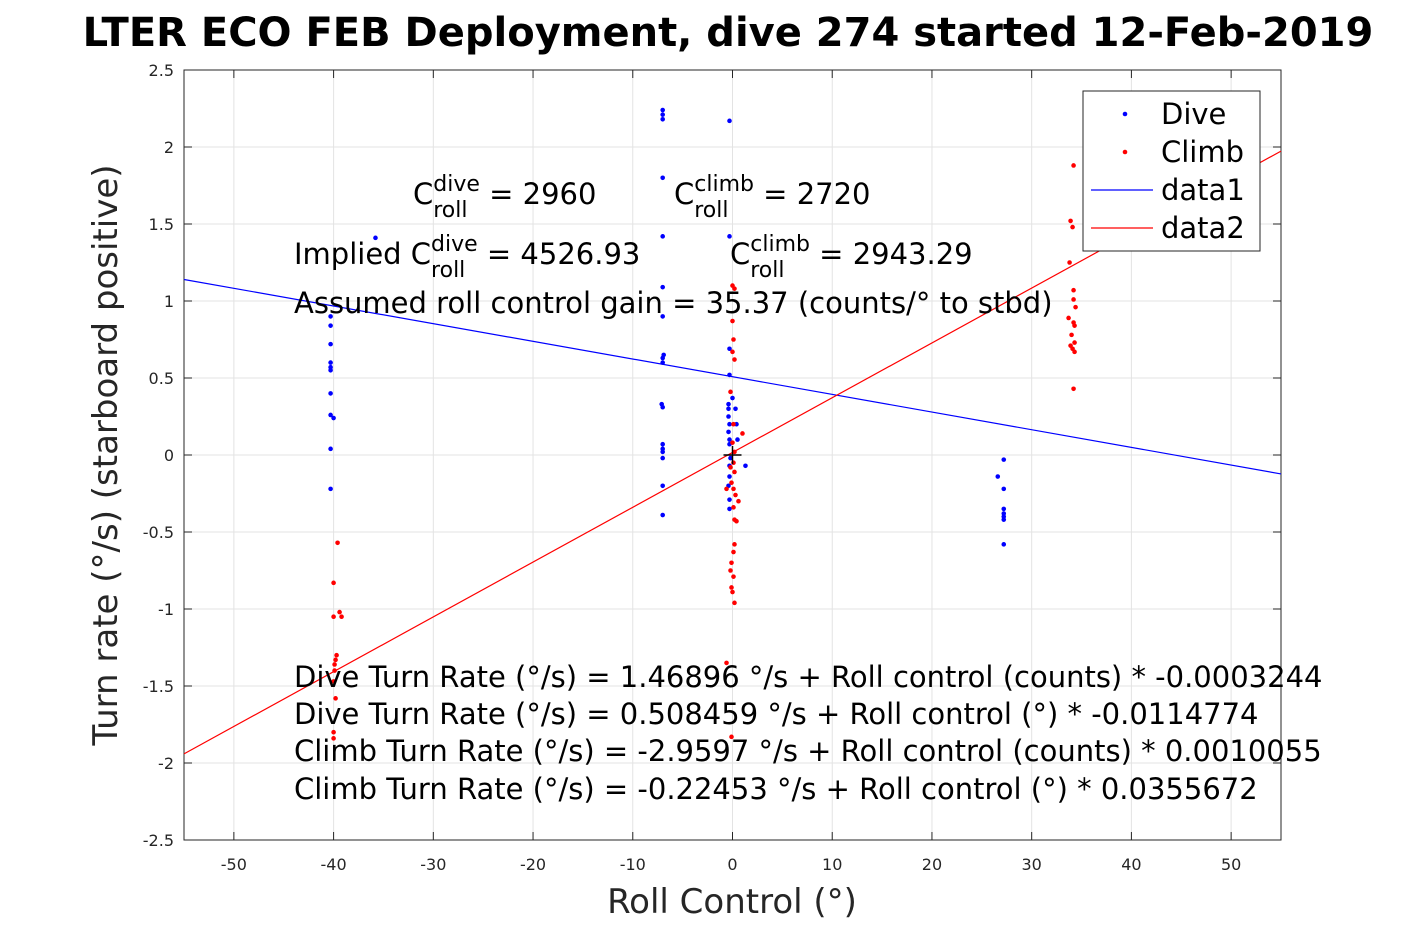 This screenshot has width=1417, height=945. What do you see at coordinates (1125, 114) in the screenshot?
I see `legend-marker` at bounding box center [1125, 114].